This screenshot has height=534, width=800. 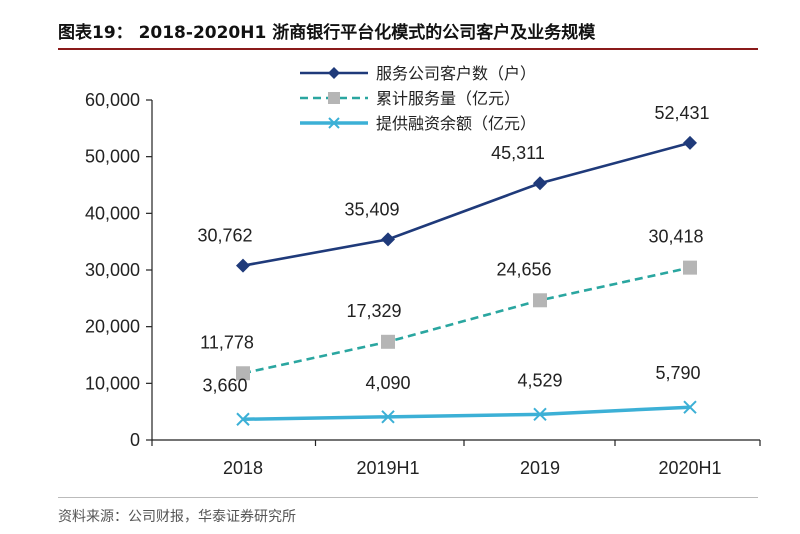 I want to click on chart-title: 图表19： 2018-2020H1 浙商银行平台化模式的公司客户及业务规模, so click(x=327, y=33).